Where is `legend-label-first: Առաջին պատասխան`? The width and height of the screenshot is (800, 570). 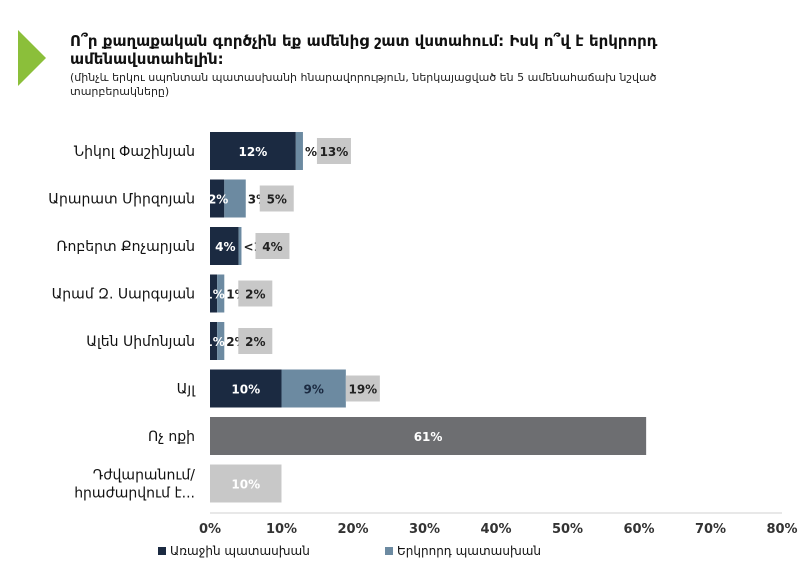 legend-label-first: Առաջին պատասխան is located at coordinates (240, 551).